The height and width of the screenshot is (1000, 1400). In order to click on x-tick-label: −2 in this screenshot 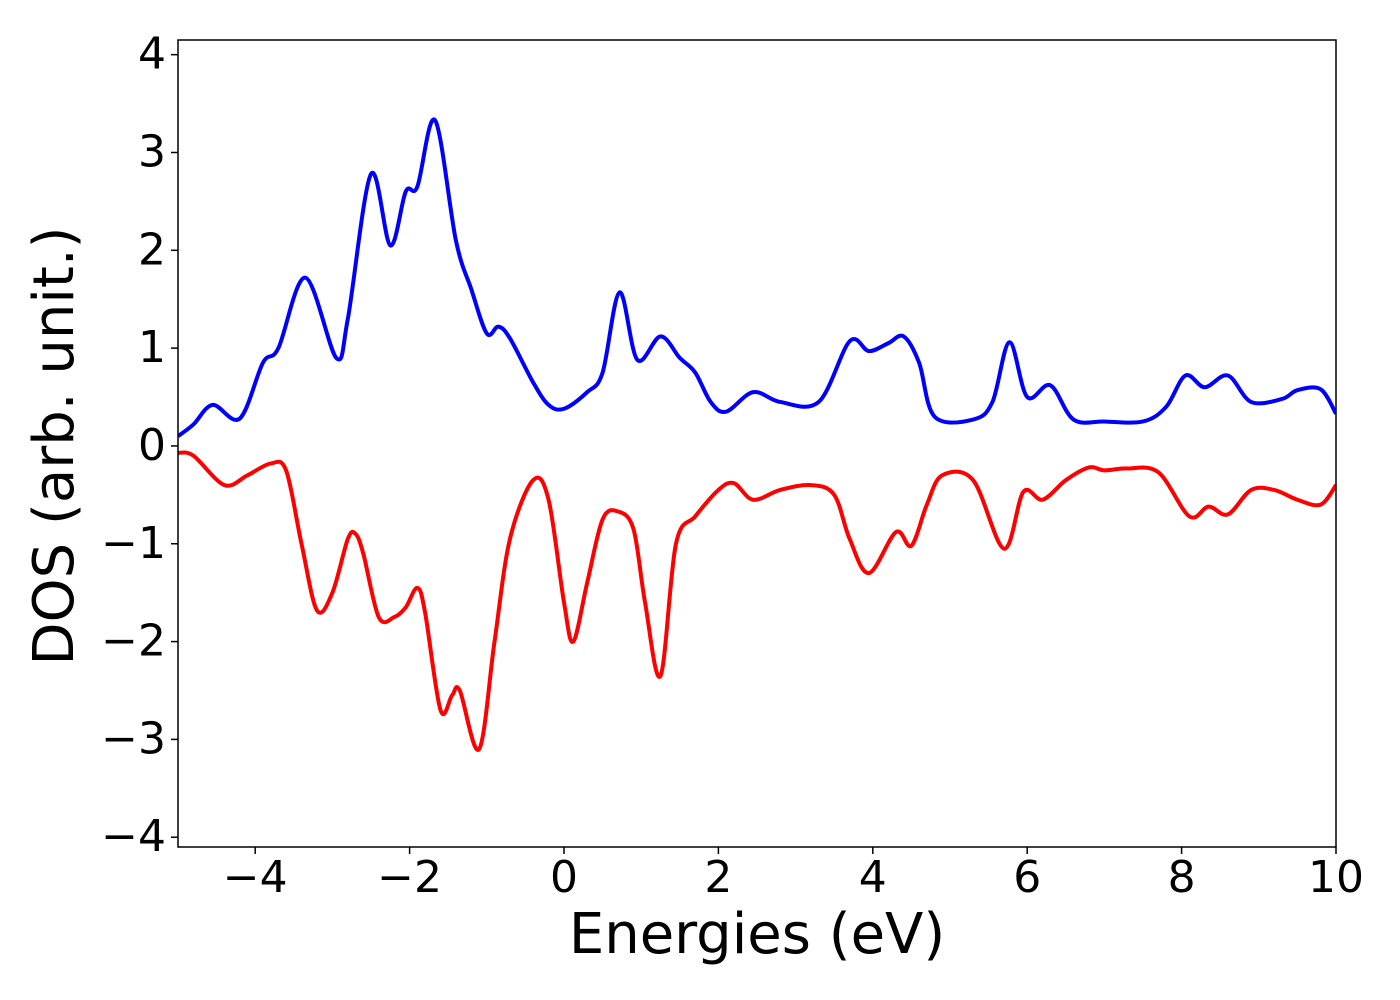, I will do `click(409, 877)`.